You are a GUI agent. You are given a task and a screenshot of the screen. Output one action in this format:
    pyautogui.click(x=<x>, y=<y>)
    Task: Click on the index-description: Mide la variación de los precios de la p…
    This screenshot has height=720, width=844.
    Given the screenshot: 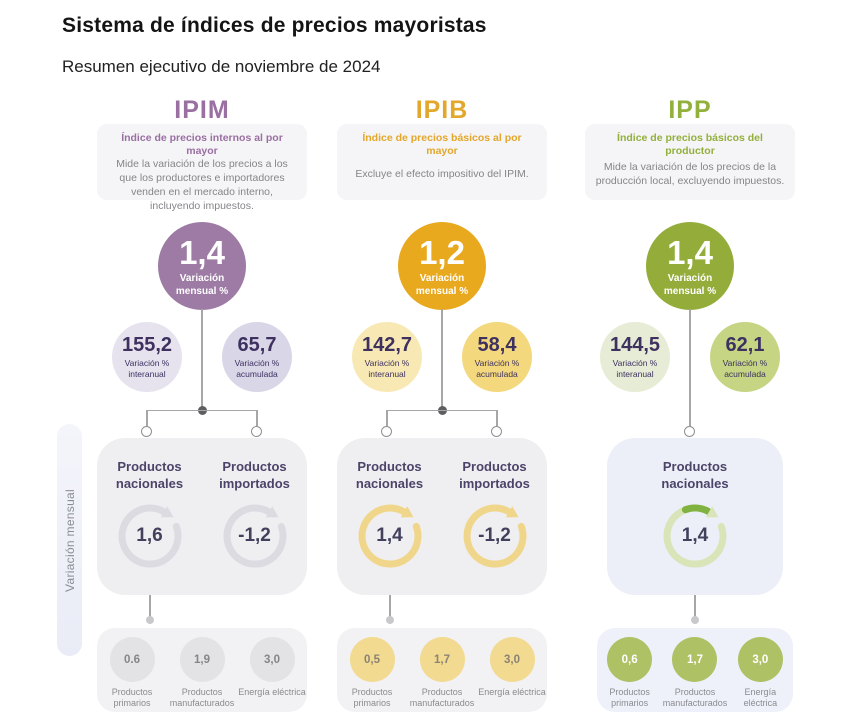 What is the action you would take?
    pyautogui.click(x=690, y=174)
    